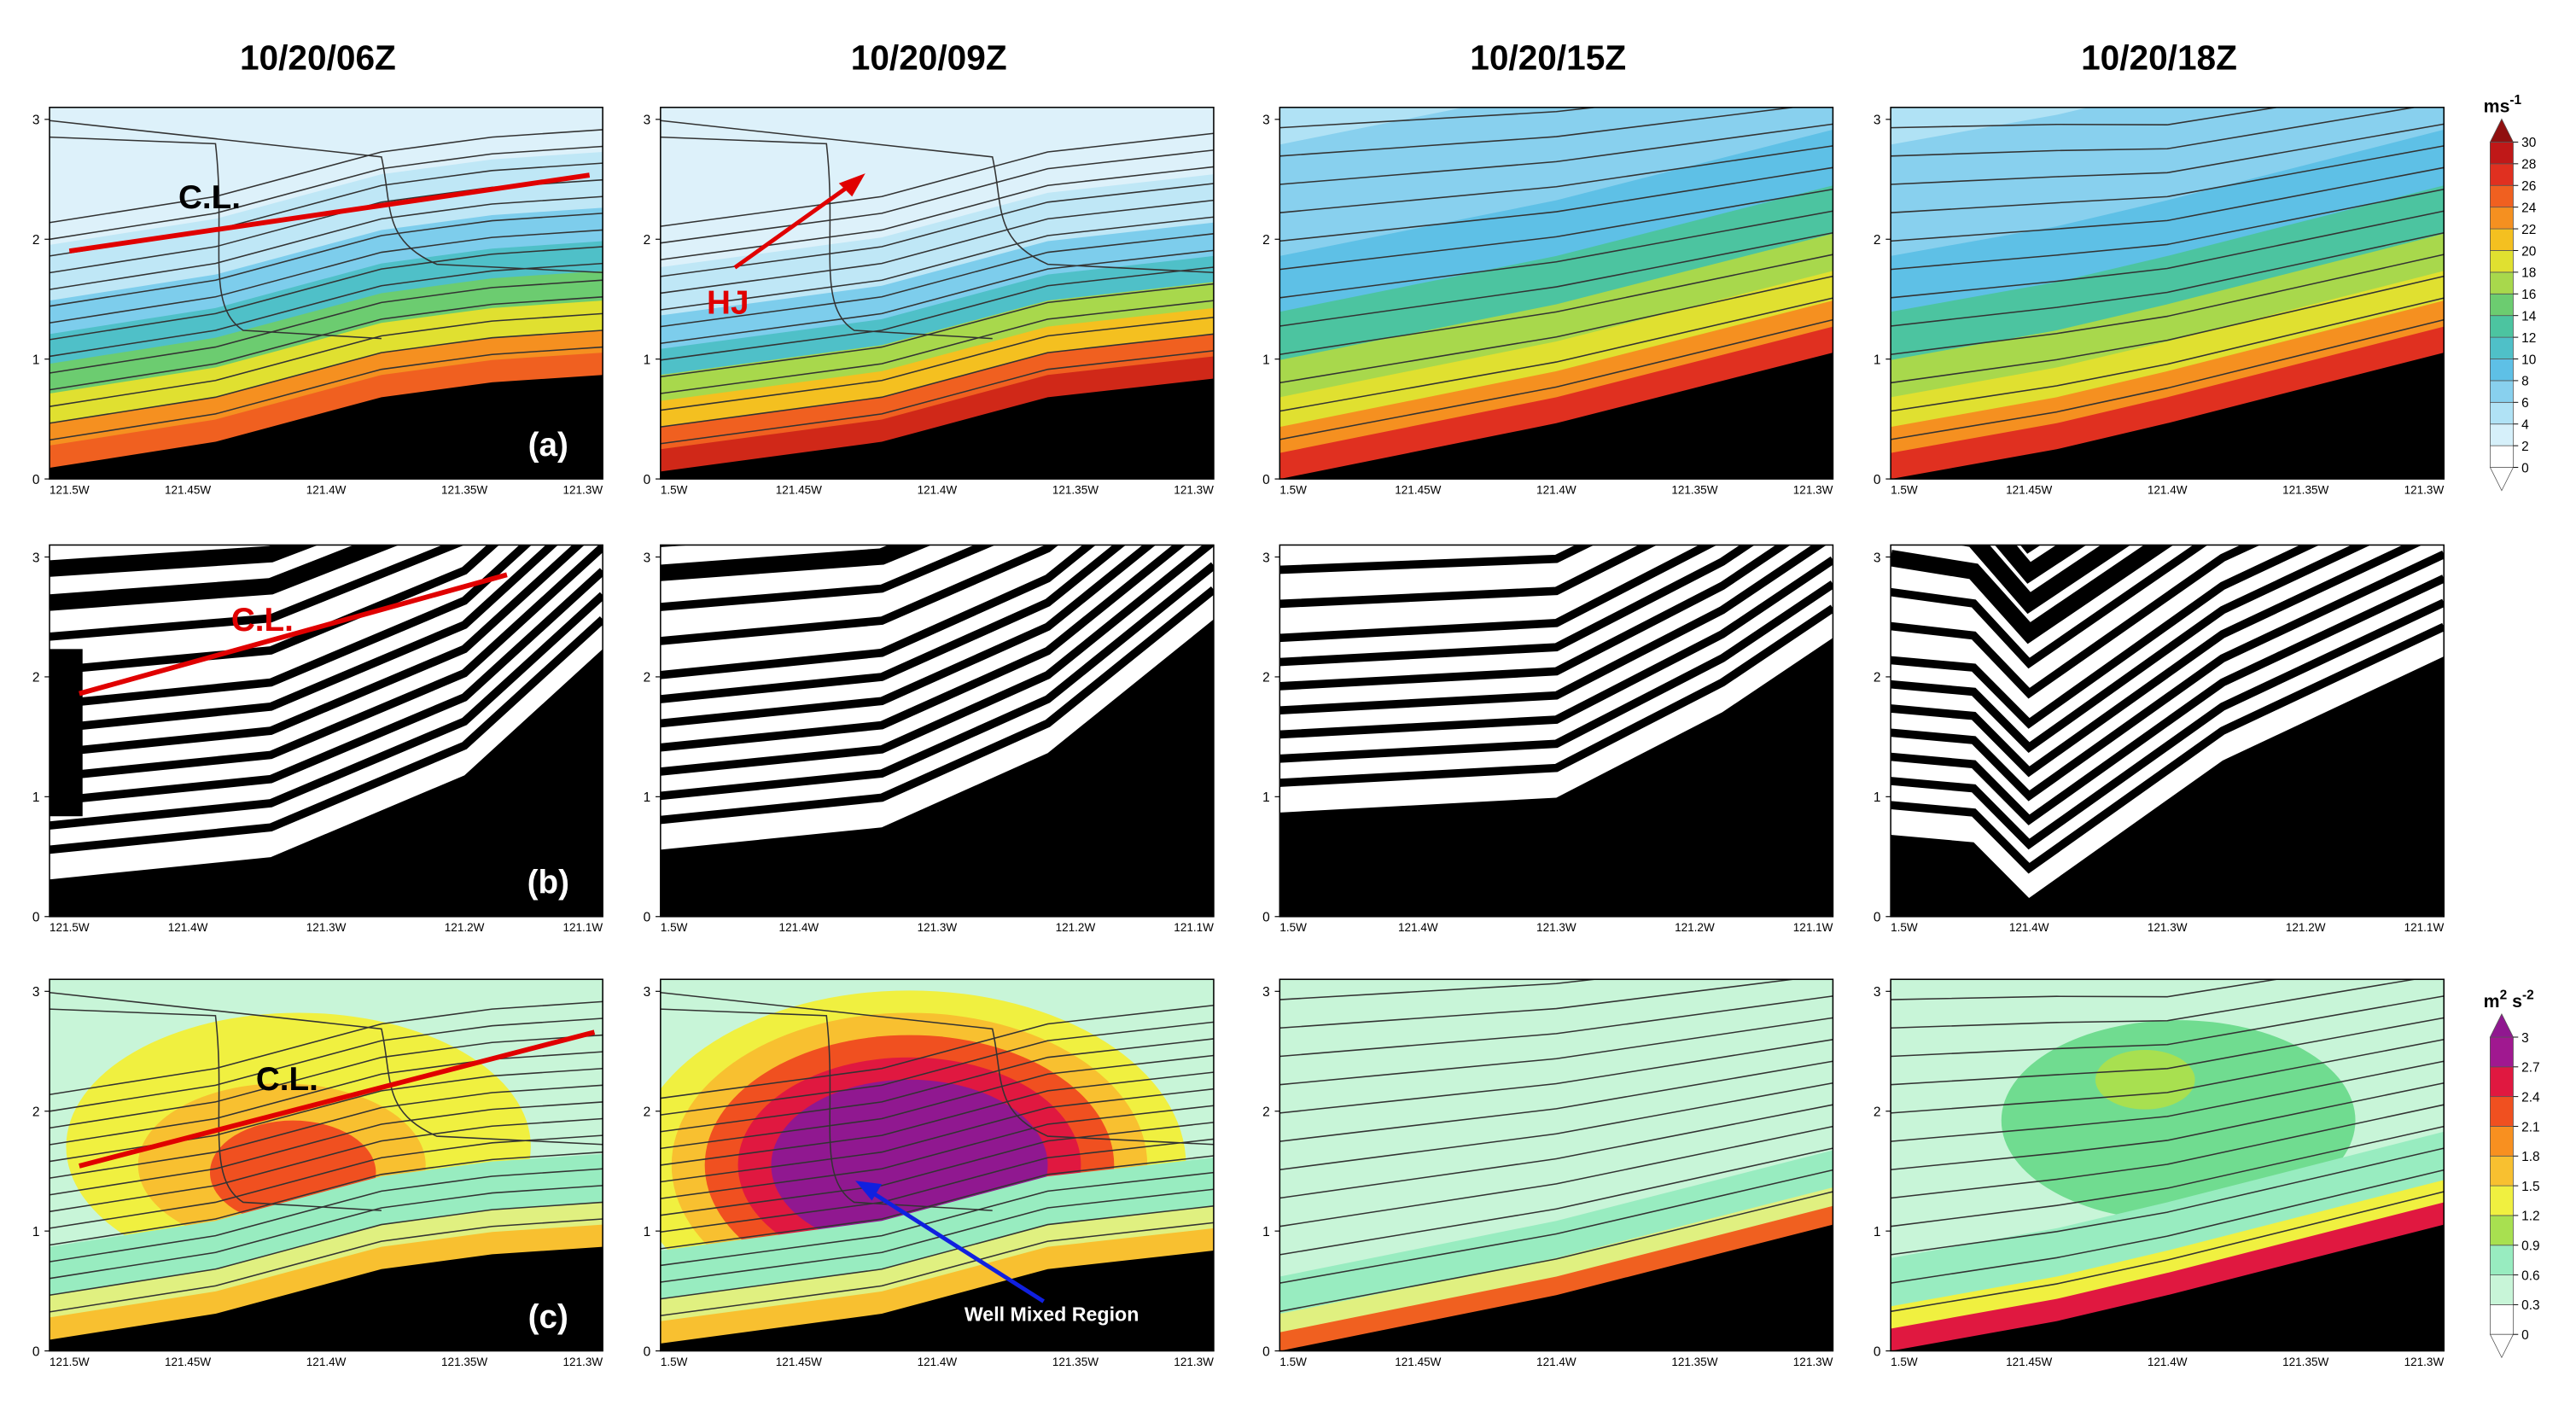 The image size is (2576, 1417). I want to click on column-title: 10/20/09Z, so click(929, 58).